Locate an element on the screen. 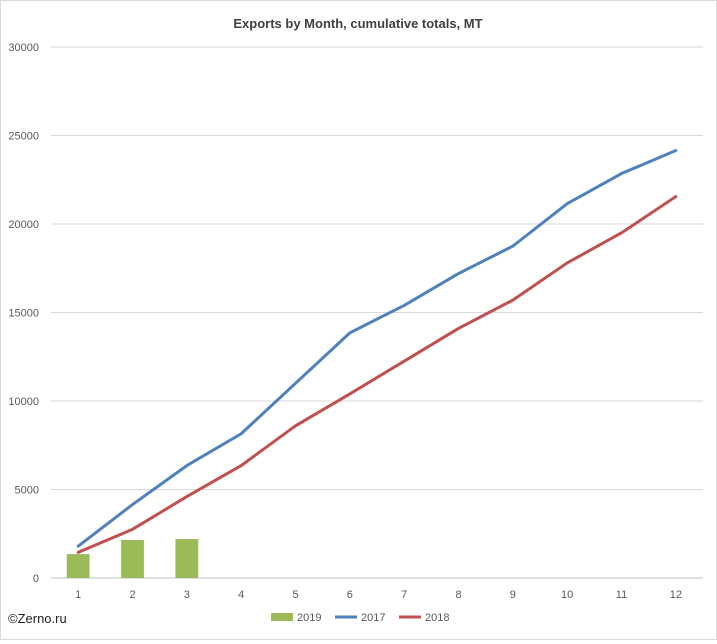  x-tick-label: 2 is located at coordinates (132, 595).